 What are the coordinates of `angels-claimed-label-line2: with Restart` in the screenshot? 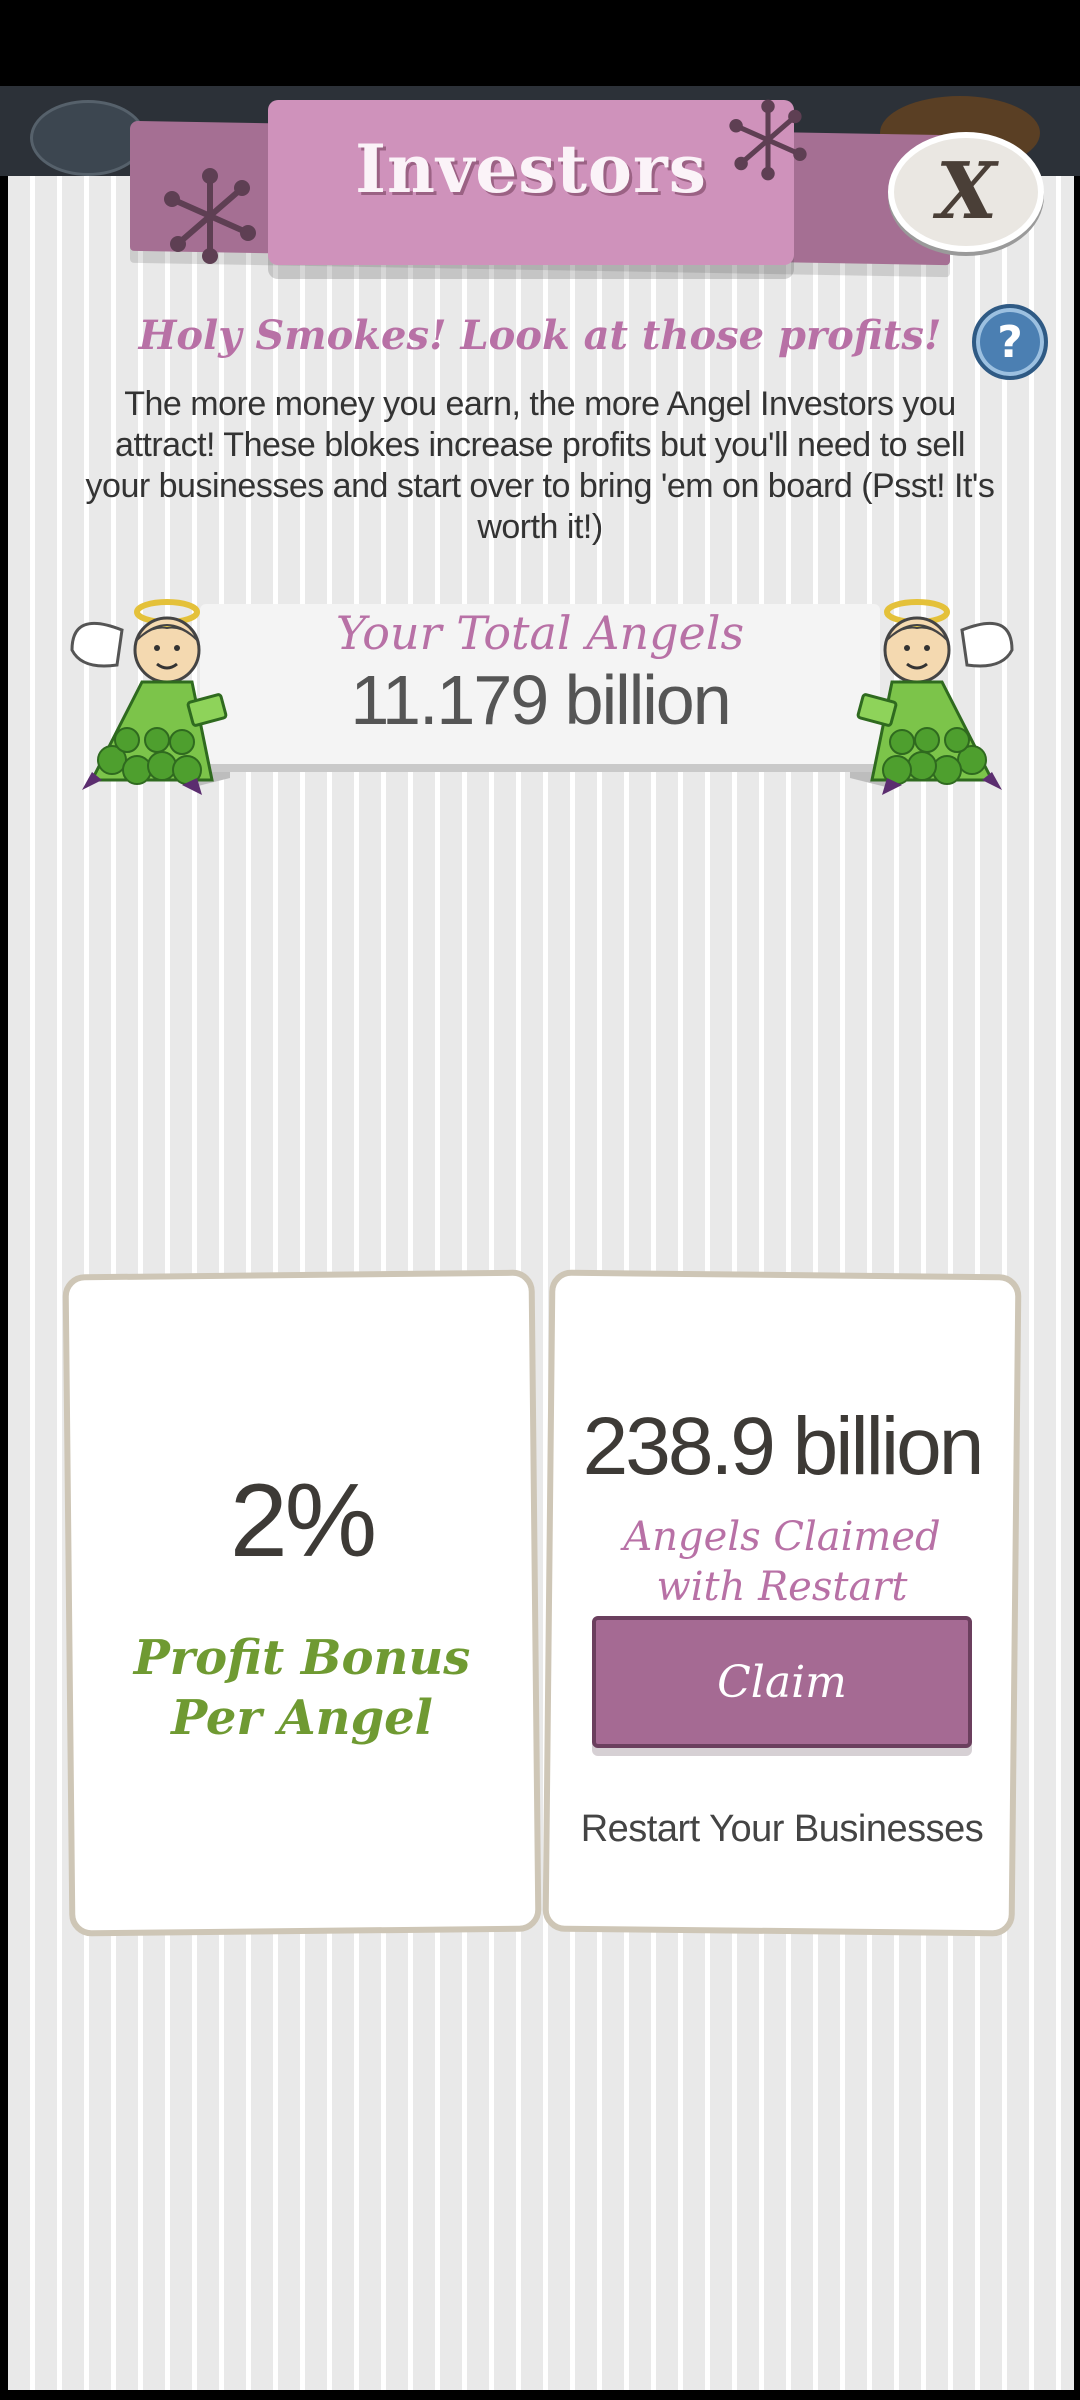 It's located at (782, 1587).